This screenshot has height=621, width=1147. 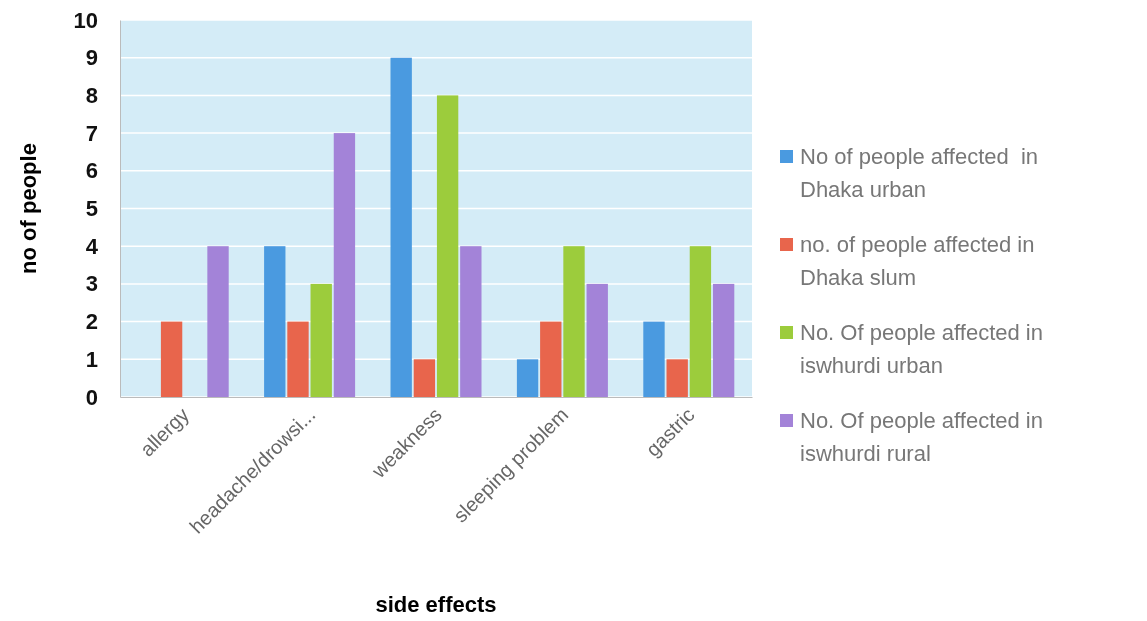 I want to click on legend-label: No. Of people affected in iswhurdi urban, so click(x=921, y=349).